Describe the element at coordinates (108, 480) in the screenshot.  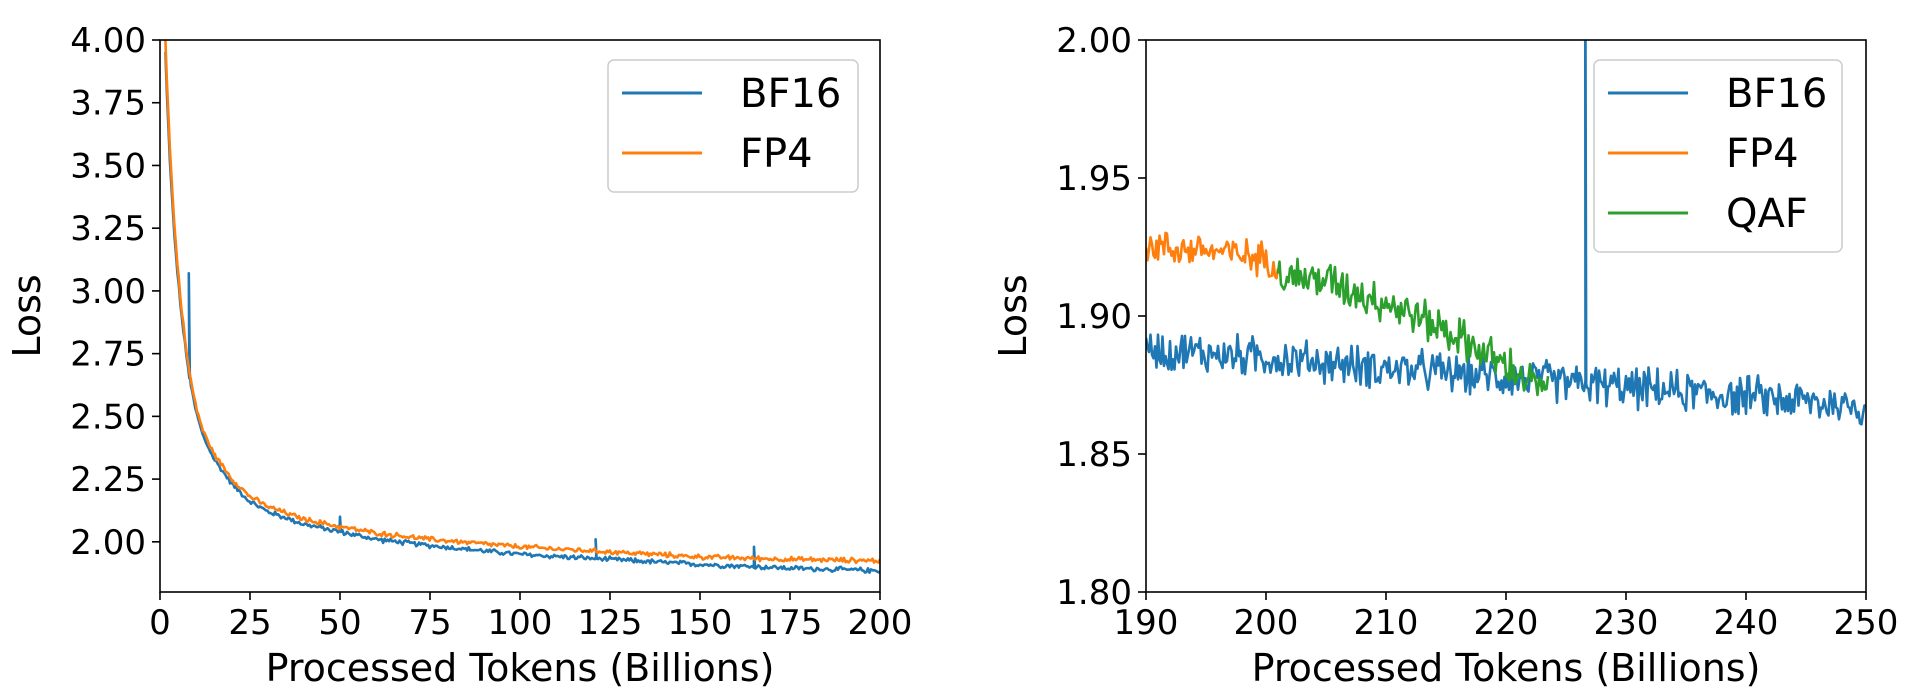
I see `y-tick-label: 2.25` at that location.